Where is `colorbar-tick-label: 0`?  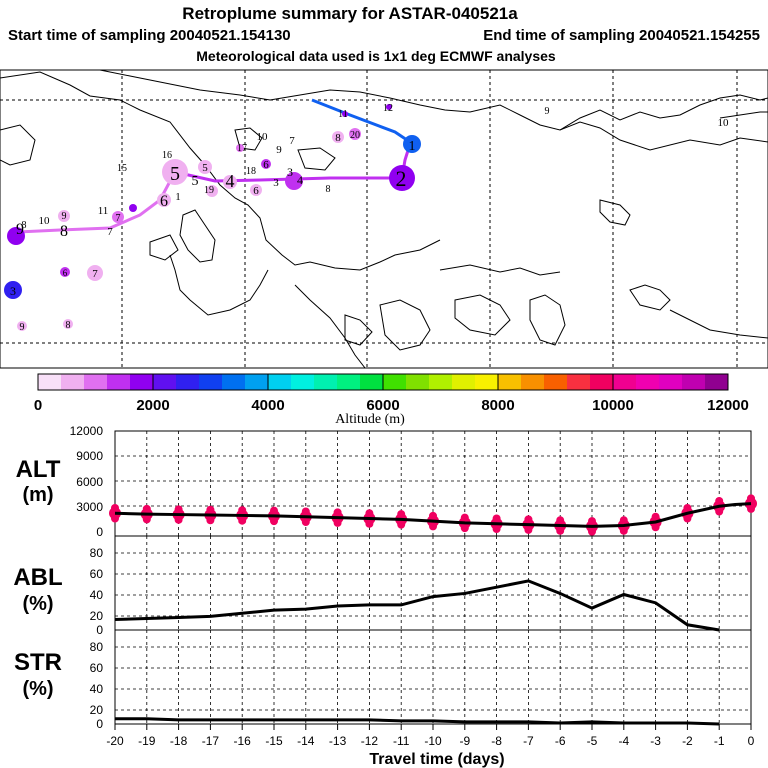 colorbar-tick-label: 0 is located at coordinates (38, 405).